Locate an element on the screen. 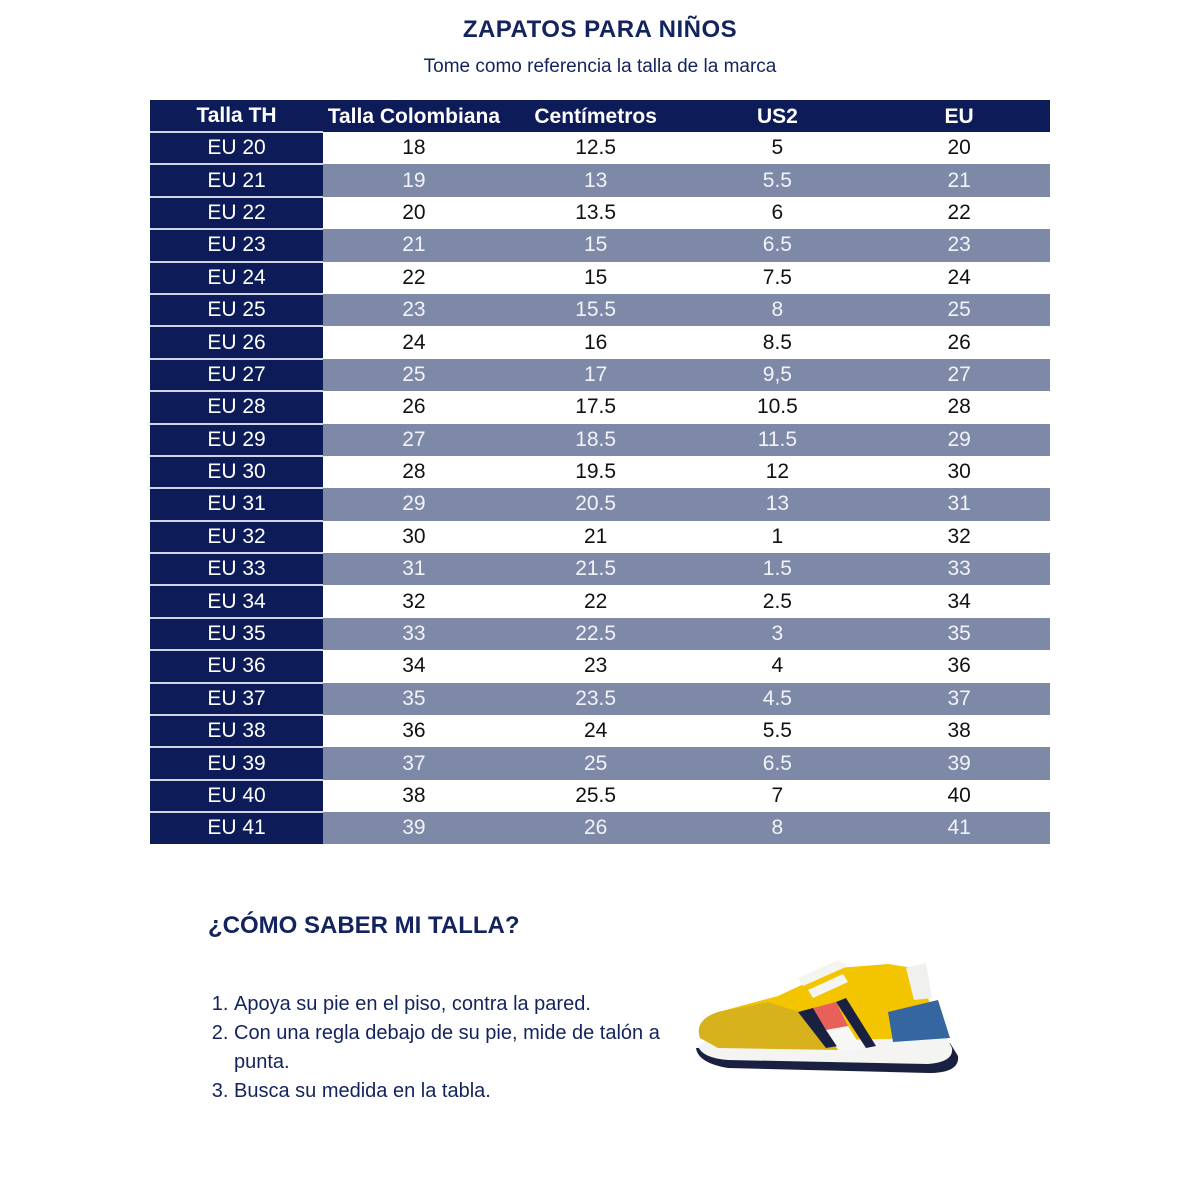 The height and width of the screenshot is (1200, 1200). table-cell: 2.5 is located at coordinates (777, 601).